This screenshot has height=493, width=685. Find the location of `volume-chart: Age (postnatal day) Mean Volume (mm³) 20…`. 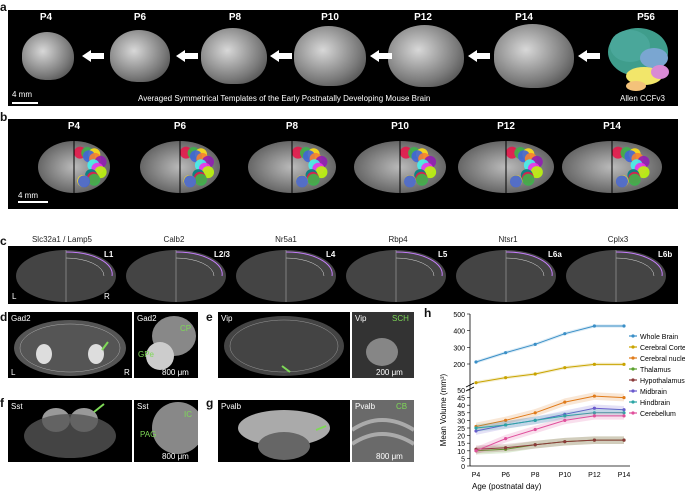

volume-chart: Age (postnatal day) Mean Volume (mm³) 20… is located at coordinates (562, 401).